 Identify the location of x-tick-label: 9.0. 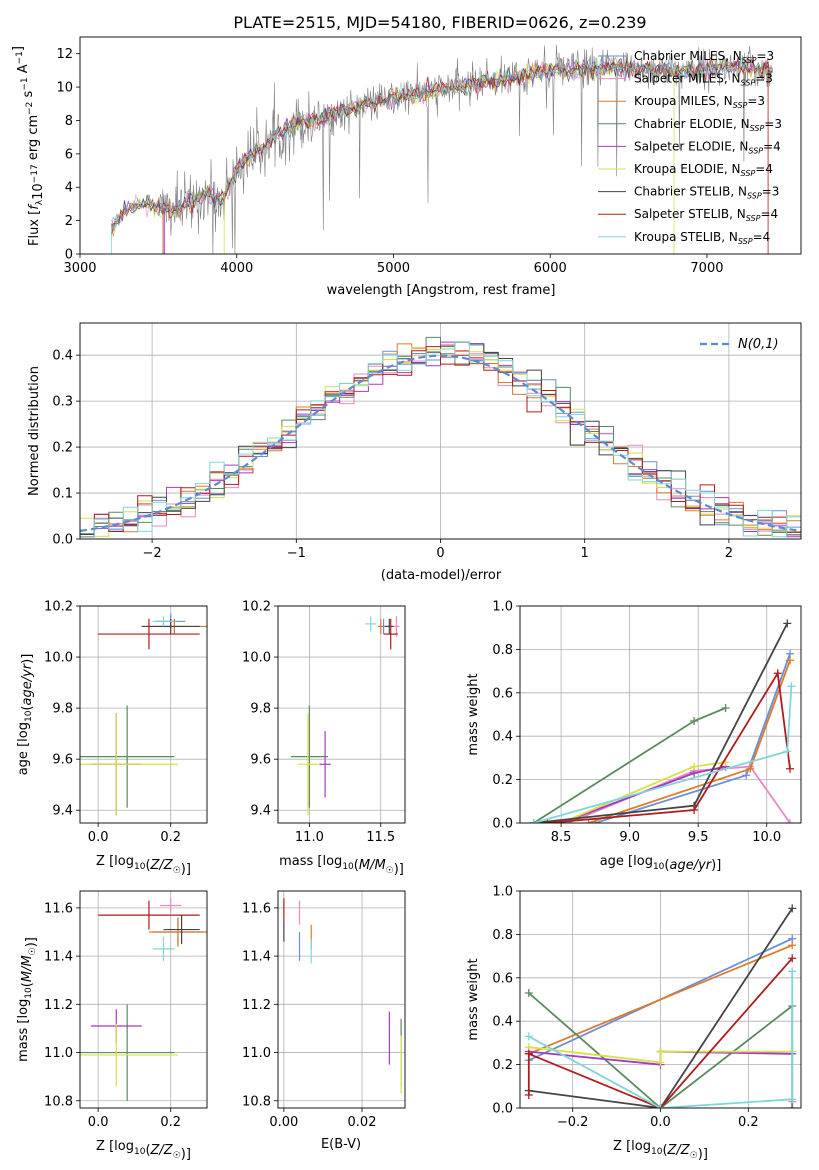
(629, 837).